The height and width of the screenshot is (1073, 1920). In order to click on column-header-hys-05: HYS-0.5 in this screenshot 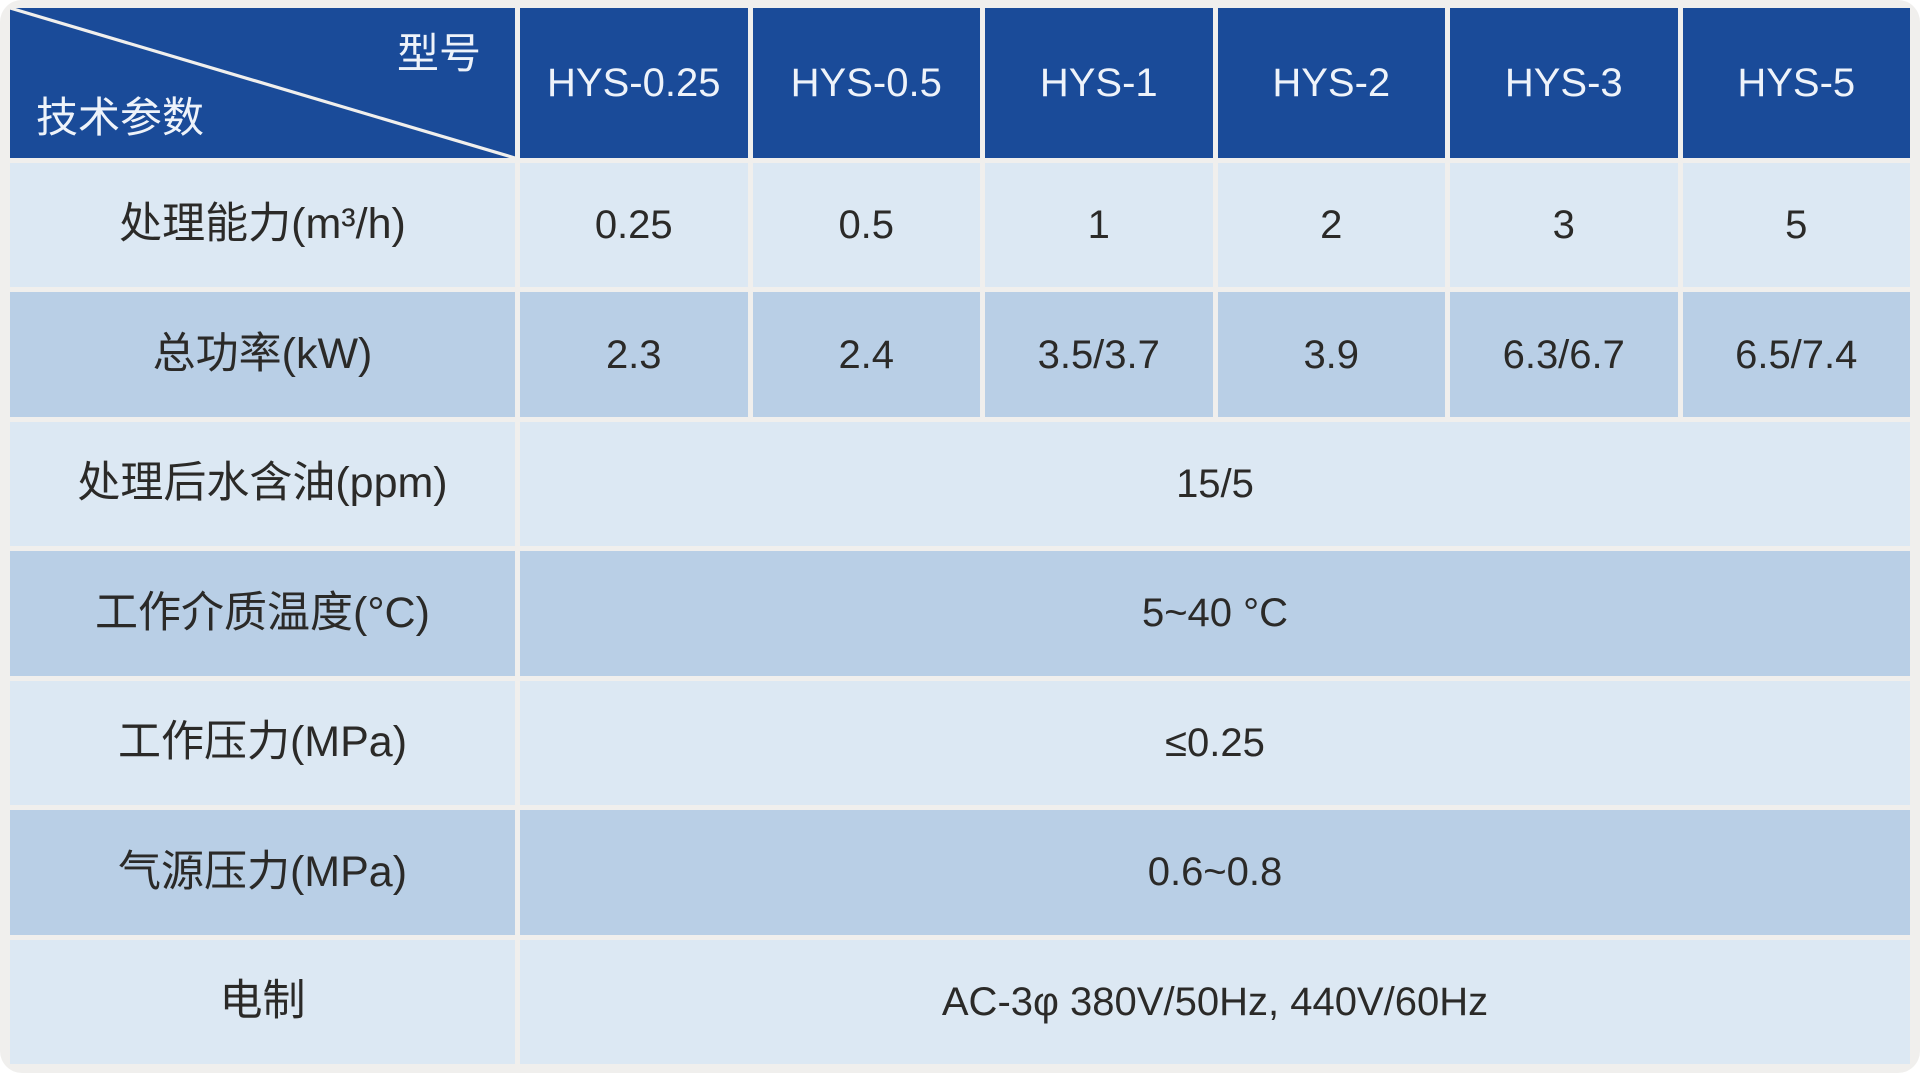, I will do `click(866, 83)`.